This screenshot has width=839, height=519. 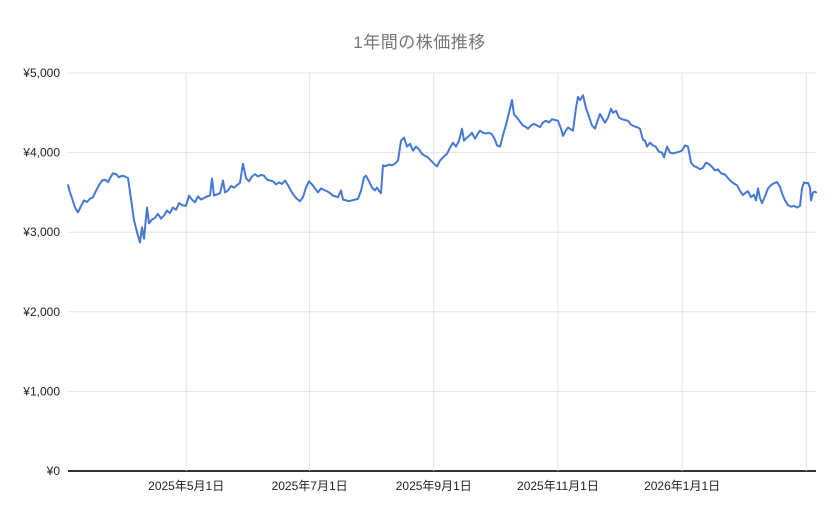 What do you see at coordinates (41, 232) in the screenshot?
I see `y-tick-label: ¥3,000` at bounding box center [41, 232].